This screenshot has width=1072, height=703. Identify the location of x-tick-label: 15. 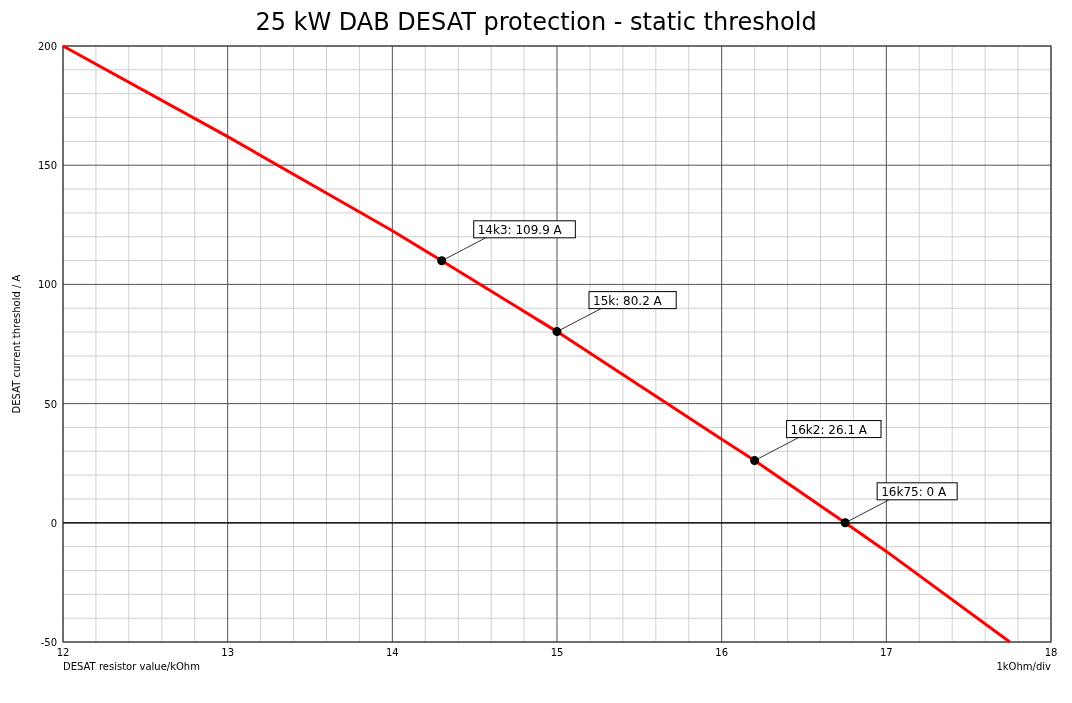
(557, 652).